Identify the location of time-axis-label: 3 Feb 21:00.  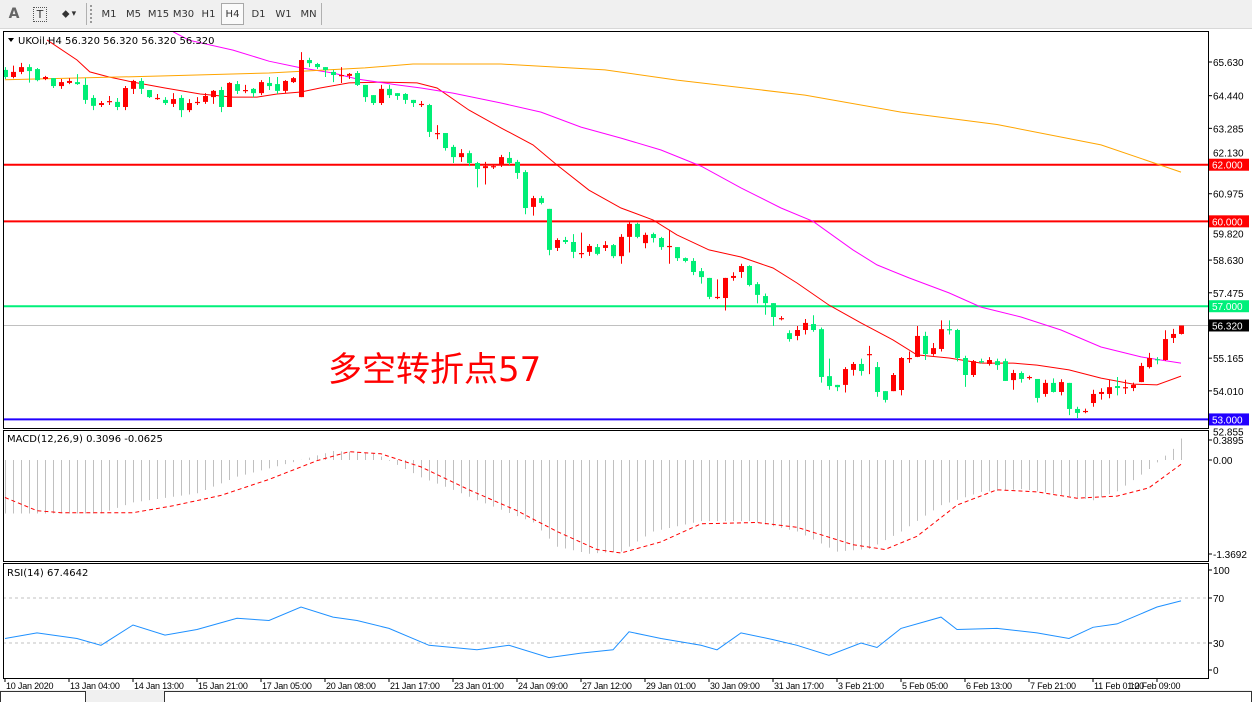
(861, 685).